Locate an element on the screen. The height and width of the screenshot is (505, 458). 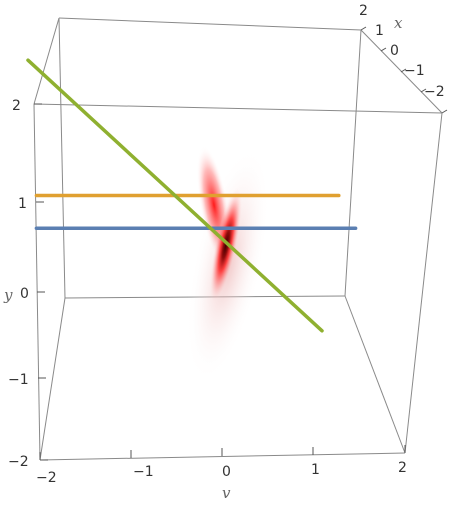
y-tick-label: 2 is located at coordinates (16, 106).